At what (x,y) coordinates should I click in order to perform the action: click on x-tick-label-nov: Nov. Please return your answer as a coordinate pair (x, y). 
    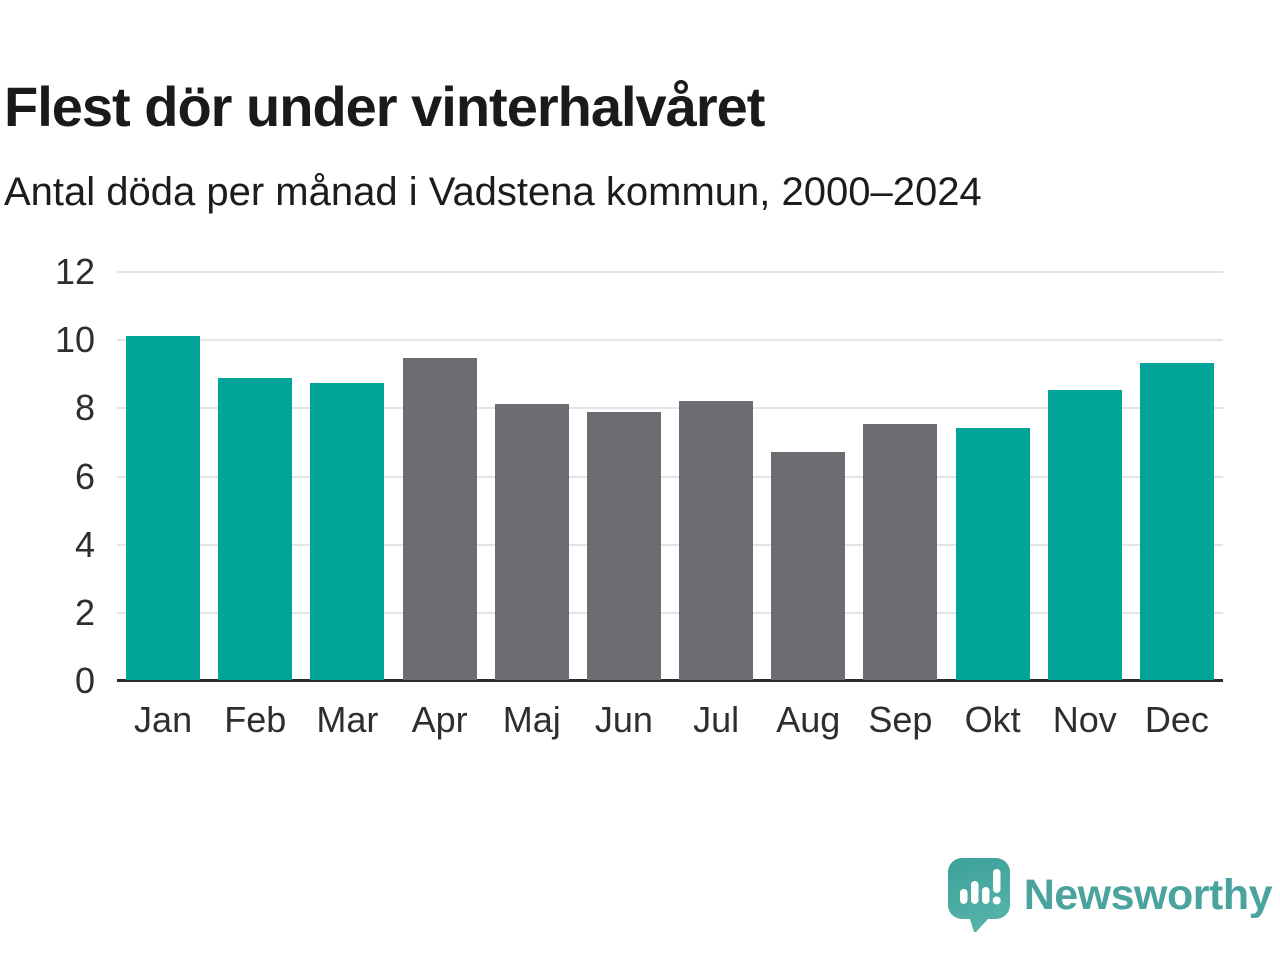
    Looking at the image, I should click on (1084, 719).